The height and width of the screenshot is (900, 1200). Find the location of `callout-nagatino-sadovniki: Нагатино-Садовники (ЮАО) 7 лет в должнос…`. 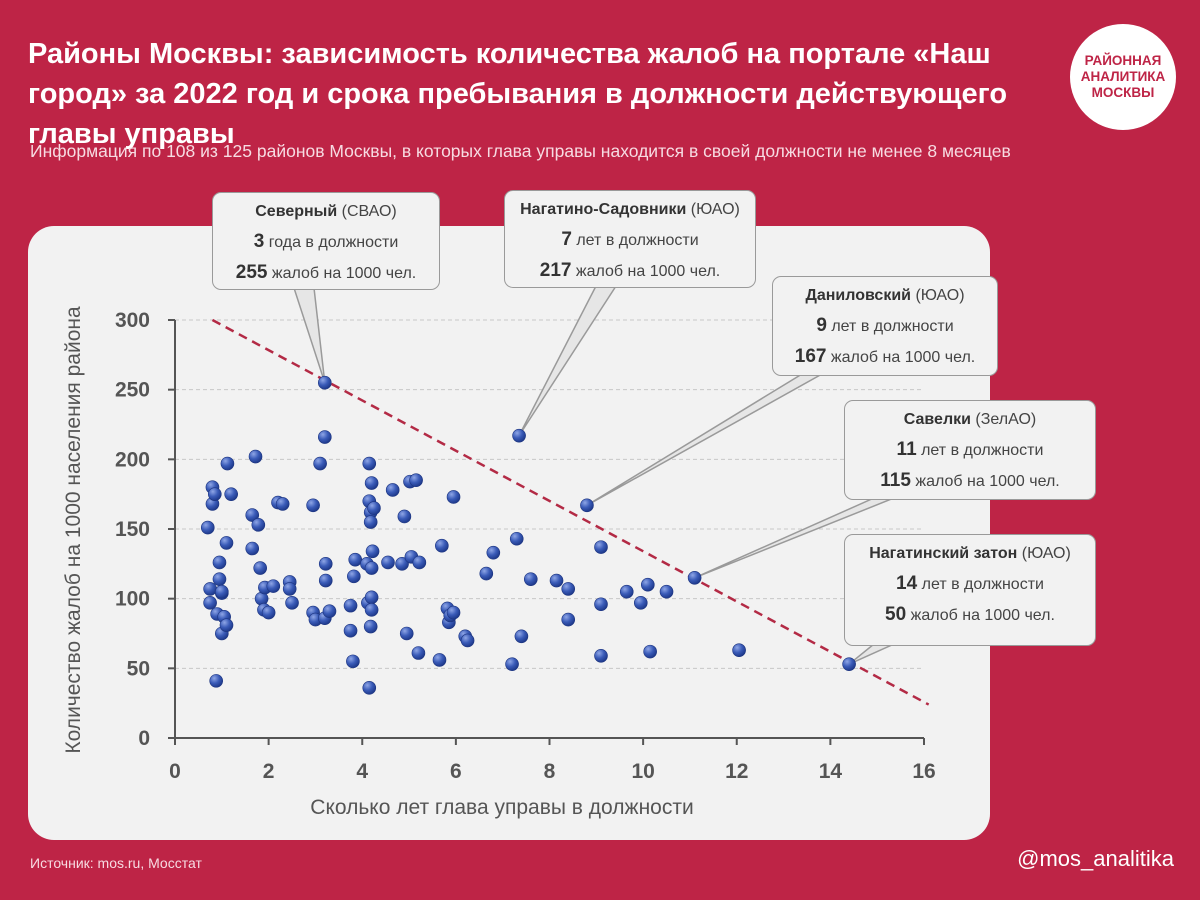

callout-nagatino-sadovniki: Нагатино-Садовники (ЮАО) 7 лет в должнос… is located at coordinates (630, 239).